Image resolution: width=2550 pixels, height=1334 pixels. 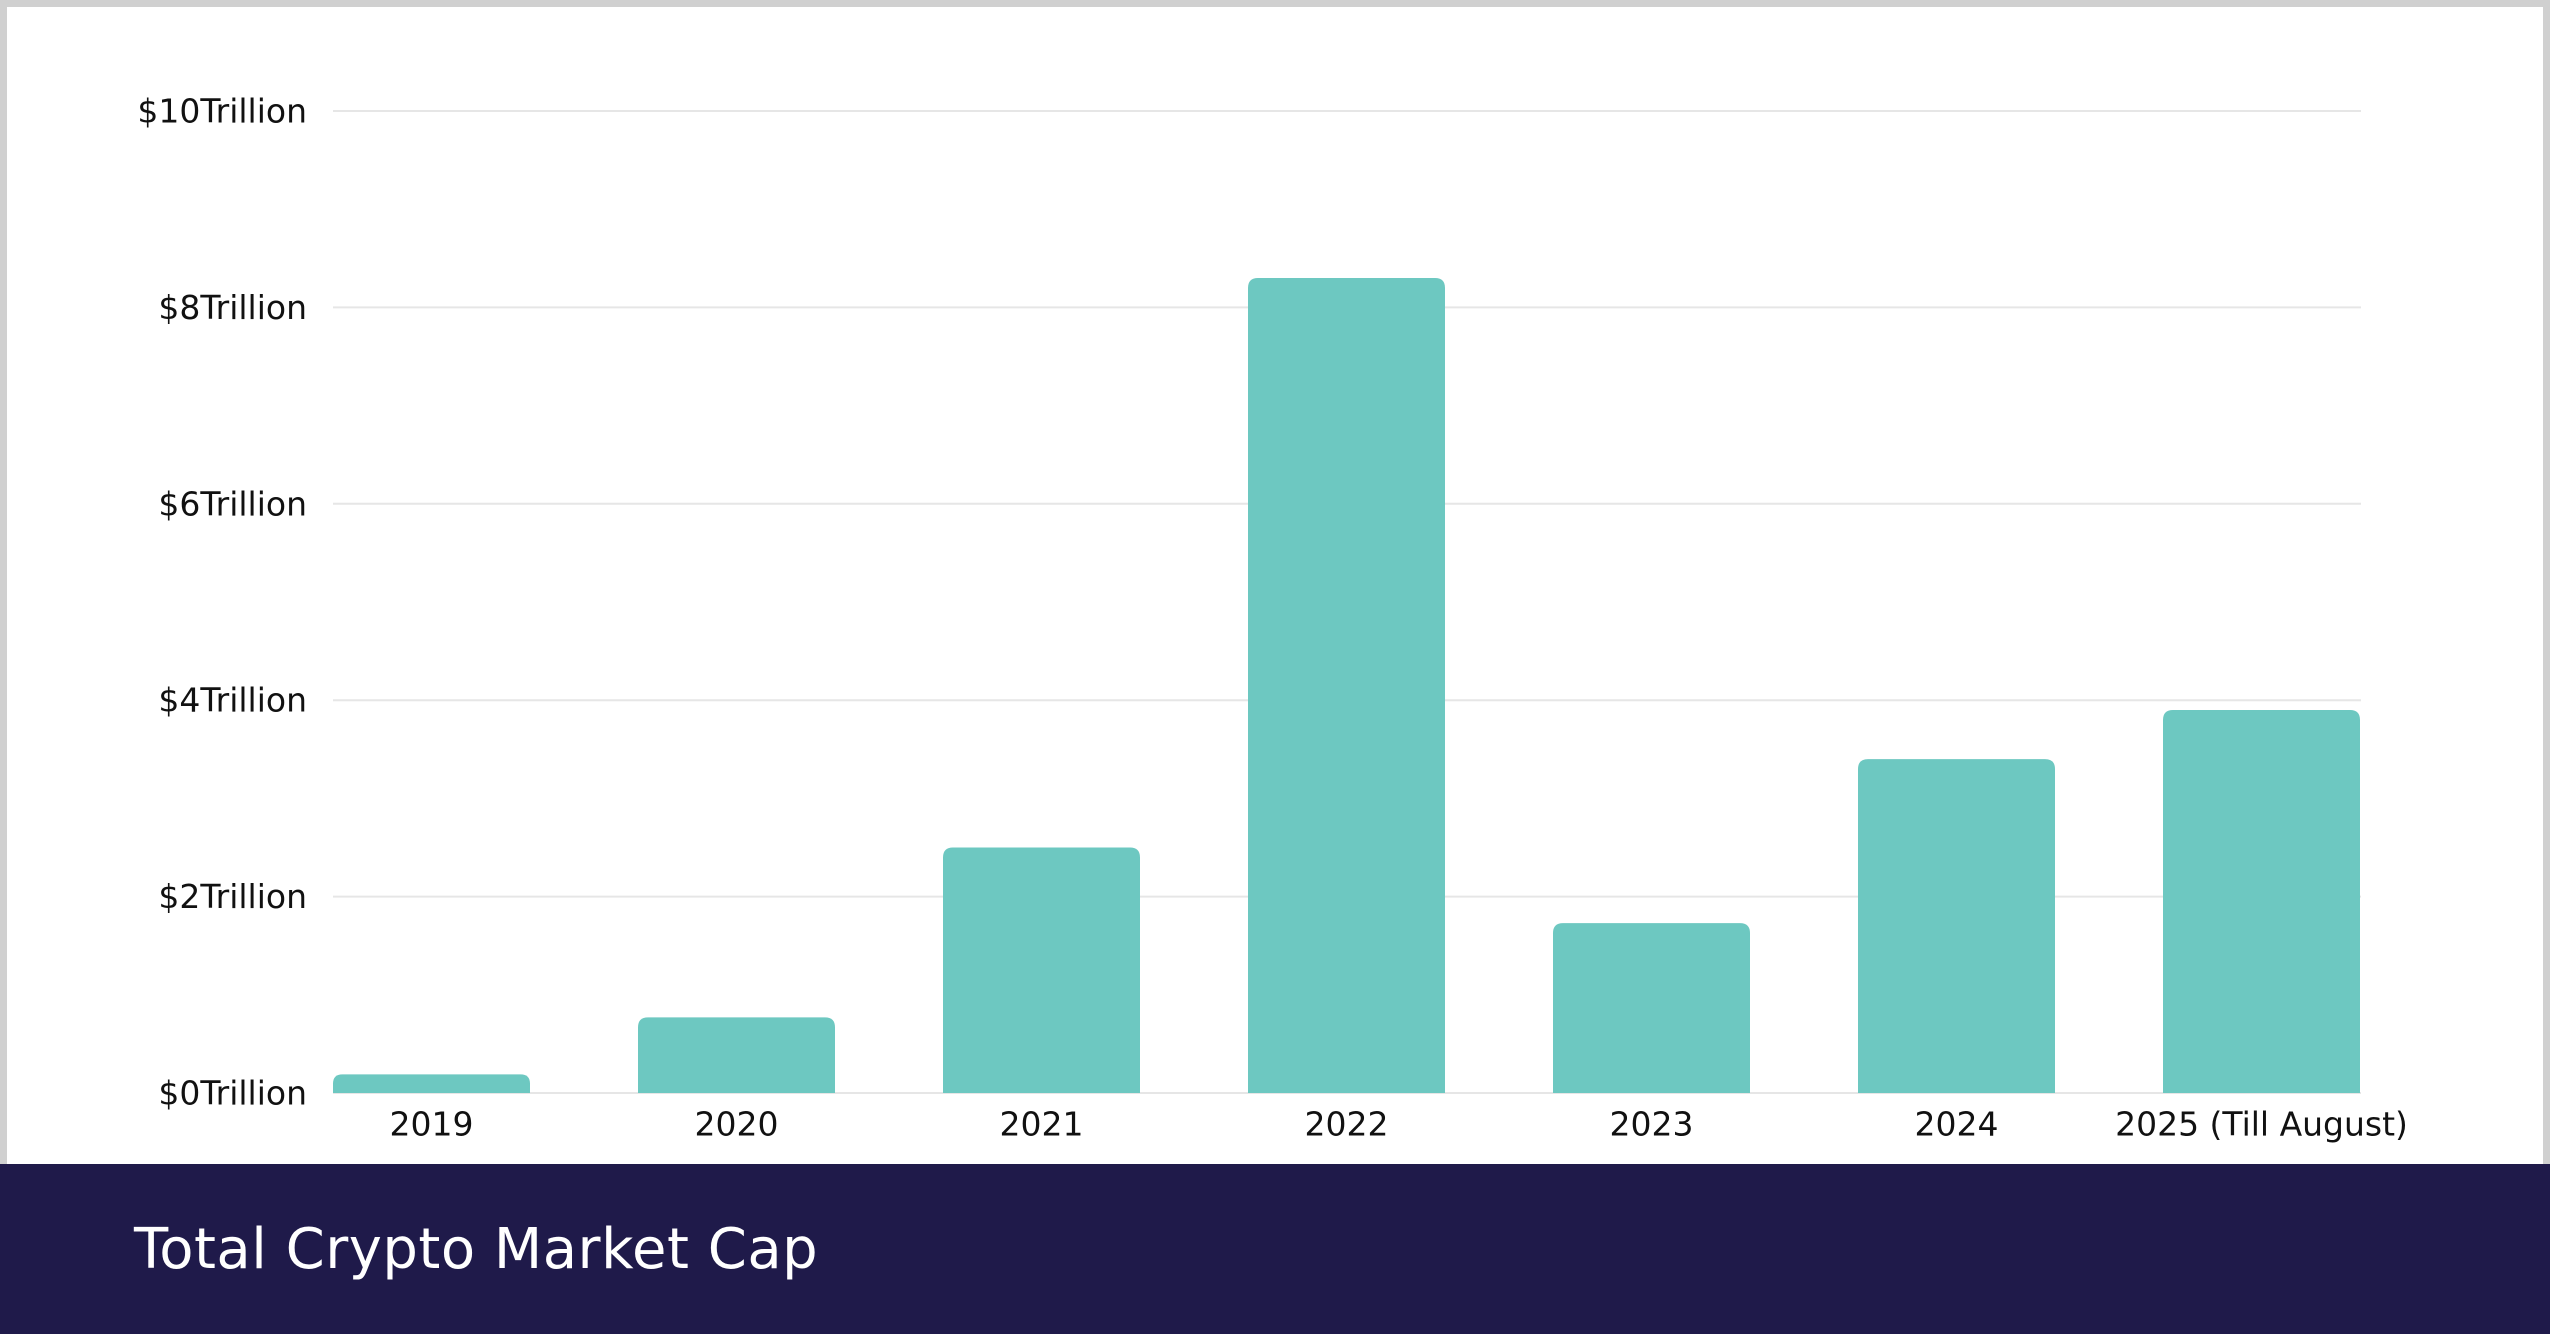 What do you see at coordinates (1956, 926) in the screenshot?
I see `bar-2024` at bounding box center [1956, 926].